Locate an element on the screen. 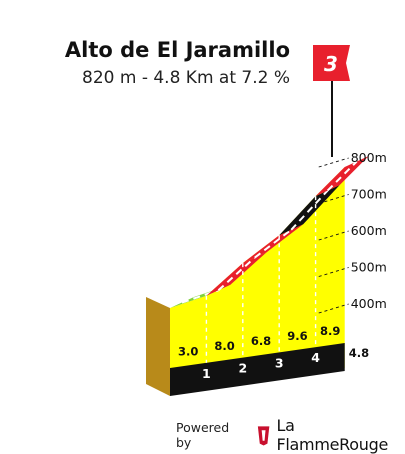  km-marker-label: 2 is located at coordinates (242, 368).